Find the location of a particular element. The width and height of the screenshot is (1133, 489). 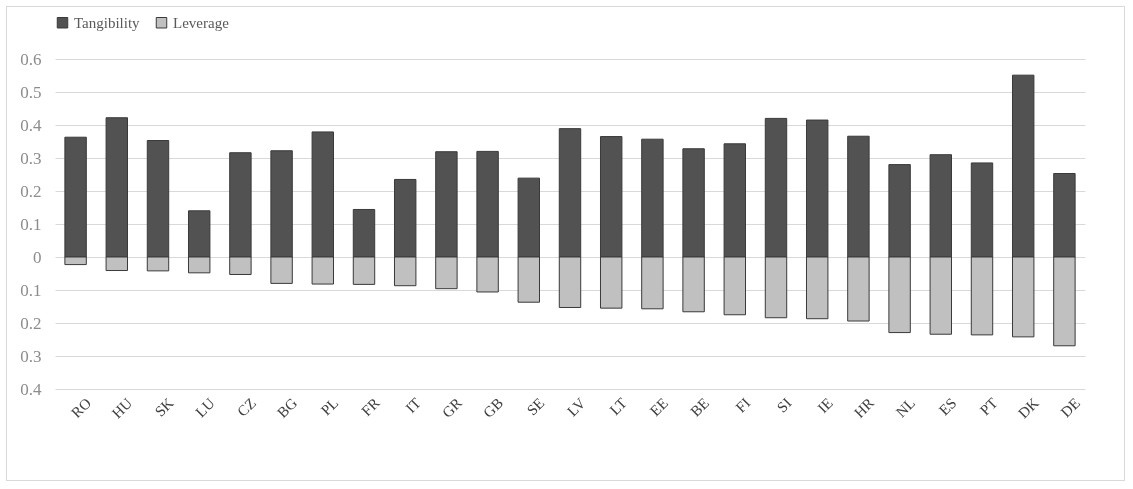

x-tick-label: LV is located at coordinates (576, 407).